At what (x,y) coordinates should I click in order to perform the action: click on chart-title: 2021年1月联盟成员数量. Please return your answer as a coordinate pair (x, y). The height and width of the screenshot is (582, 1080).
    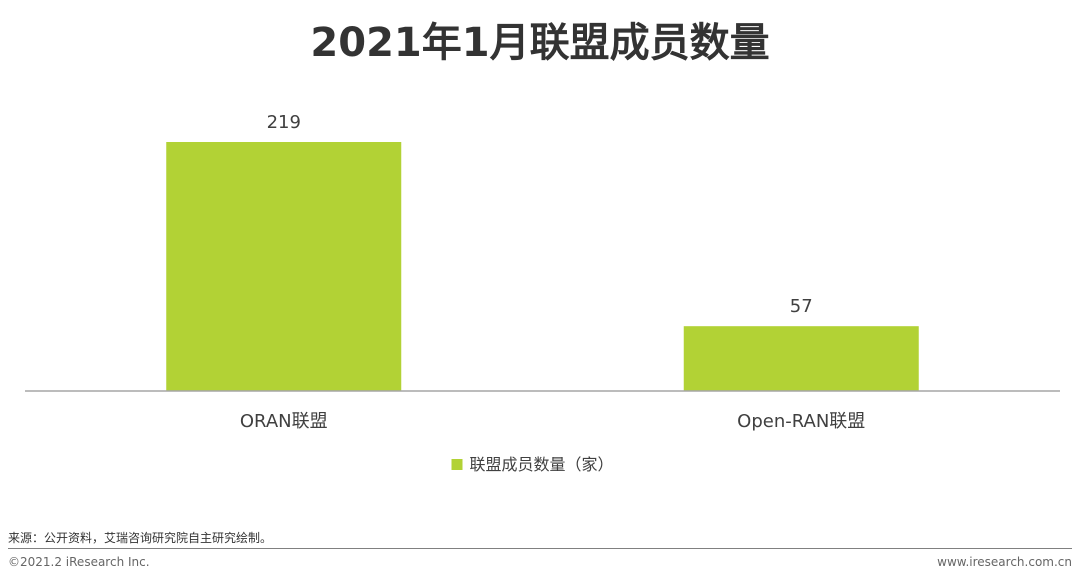
    Looking at the image, I should click on (540, 43).